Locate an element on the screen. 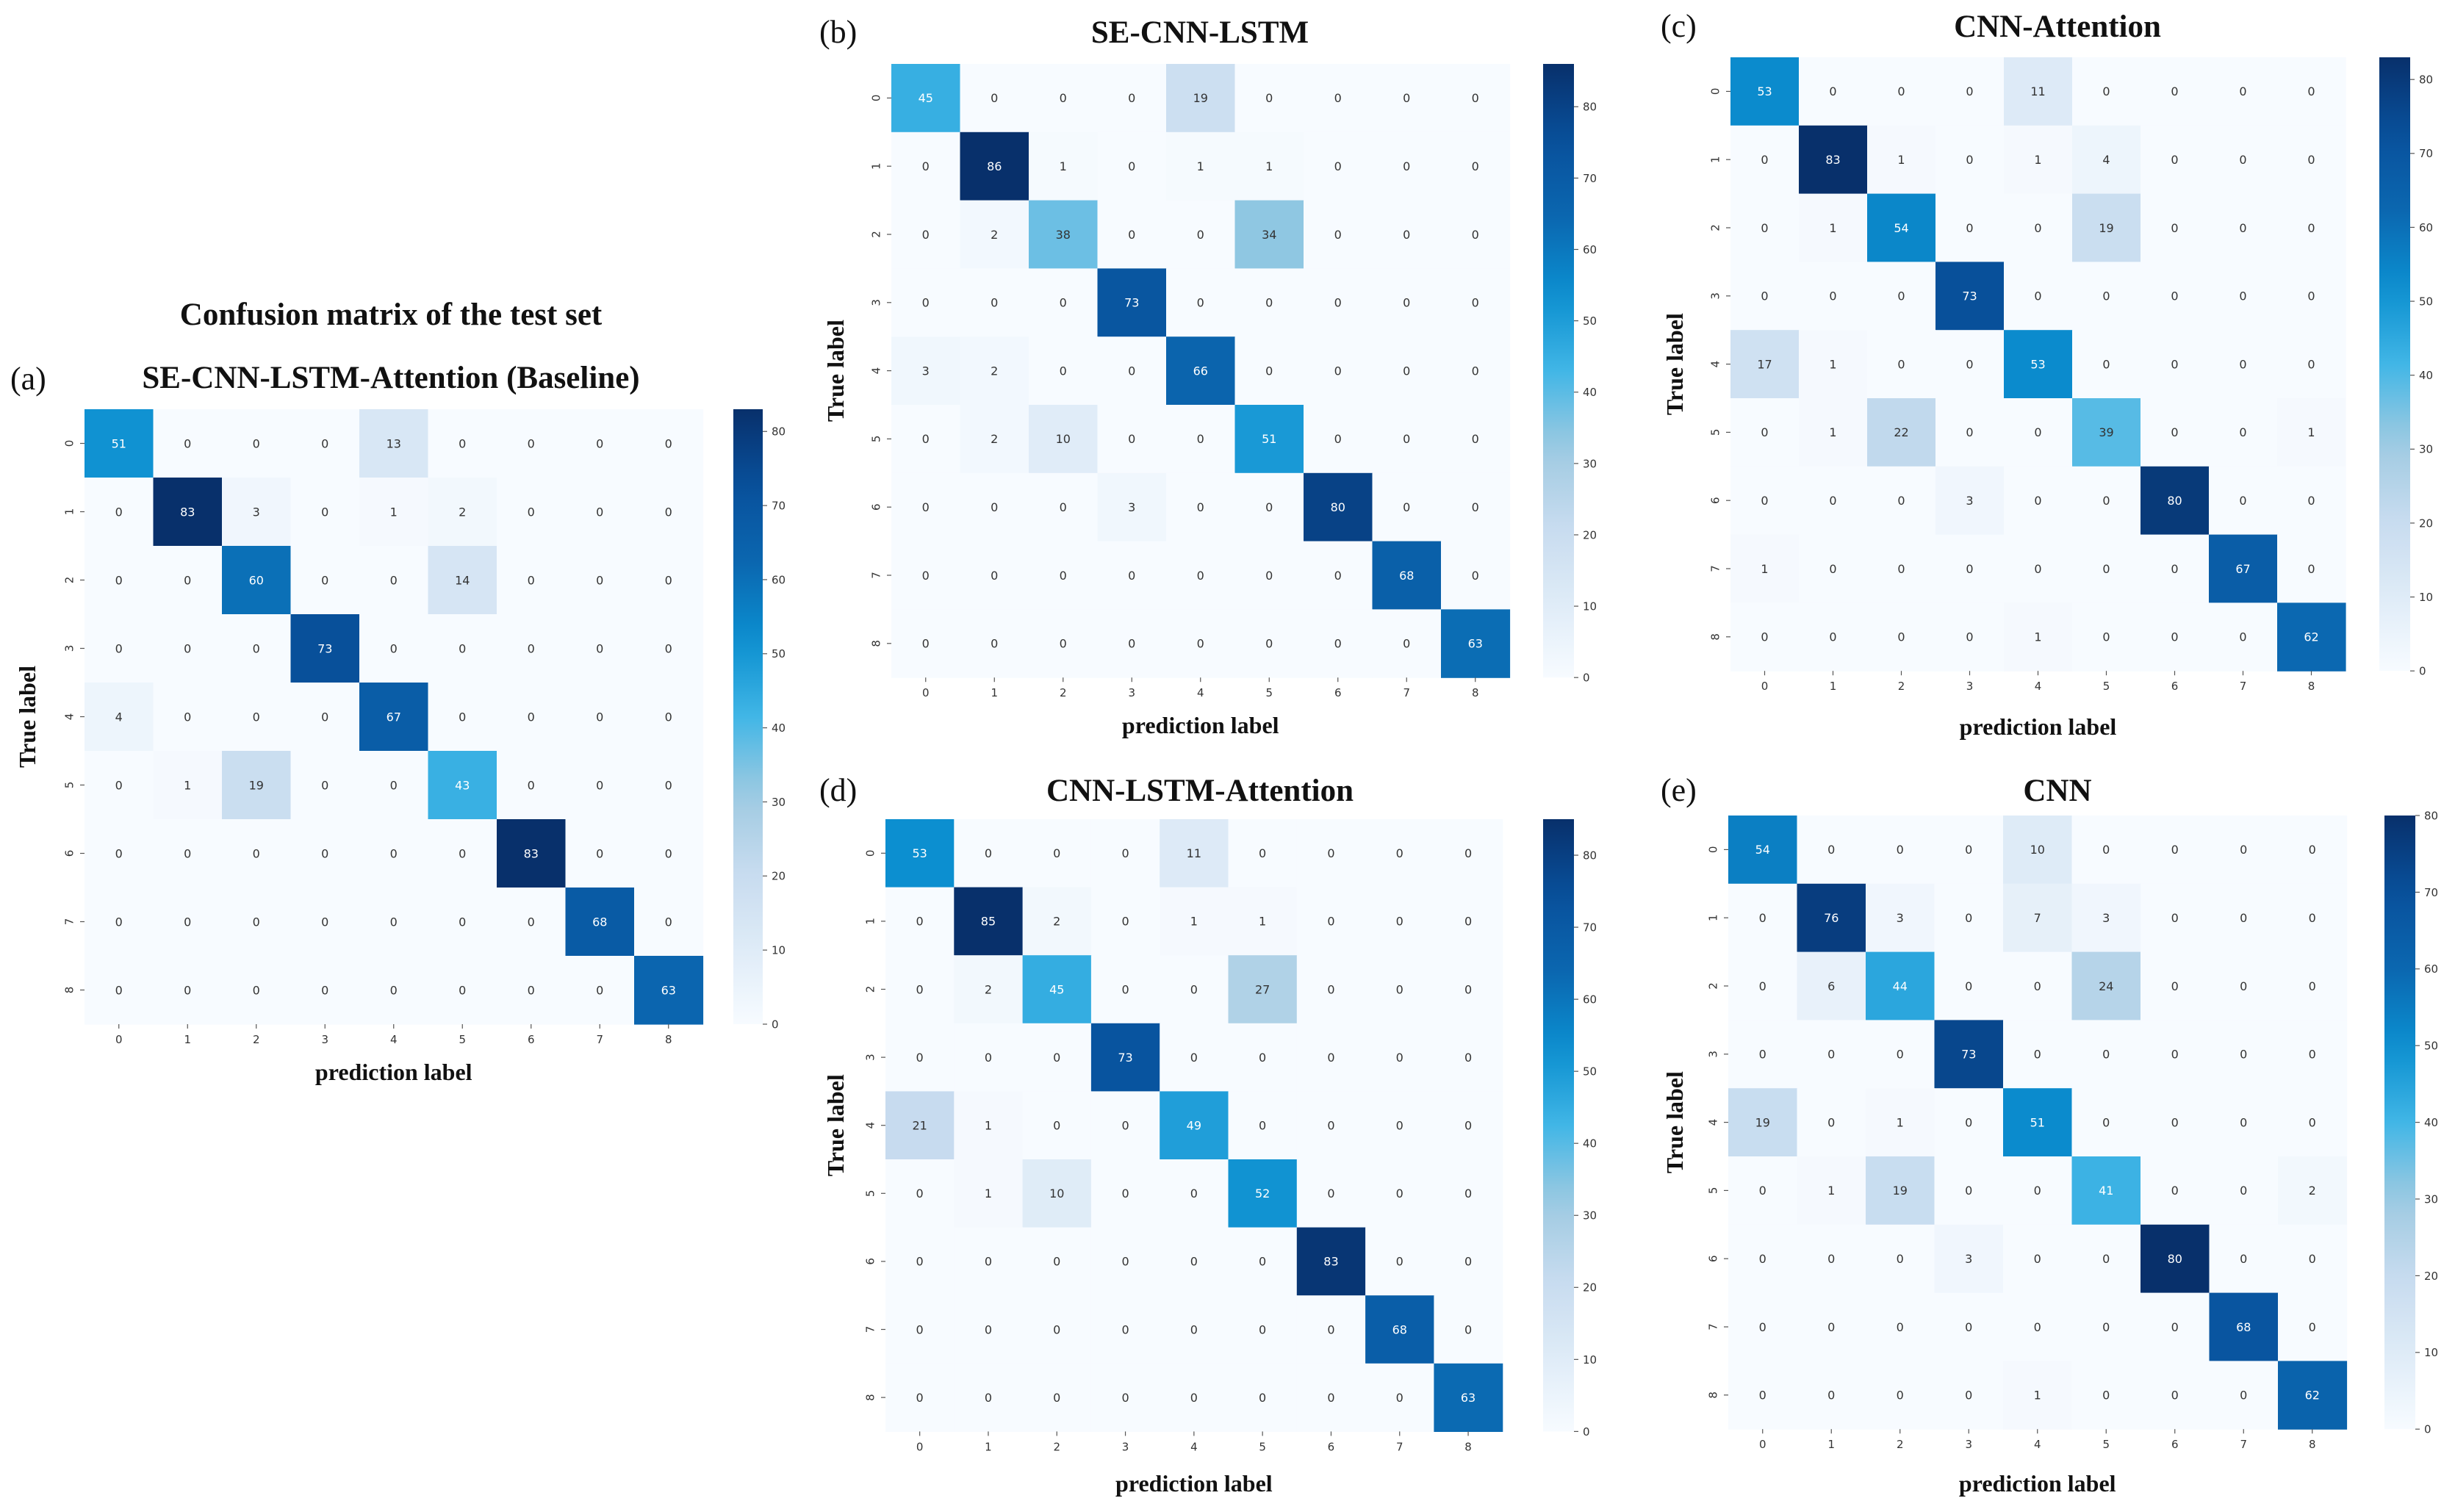  cell-value-label: 19 is located at coordinates (1200, 98).